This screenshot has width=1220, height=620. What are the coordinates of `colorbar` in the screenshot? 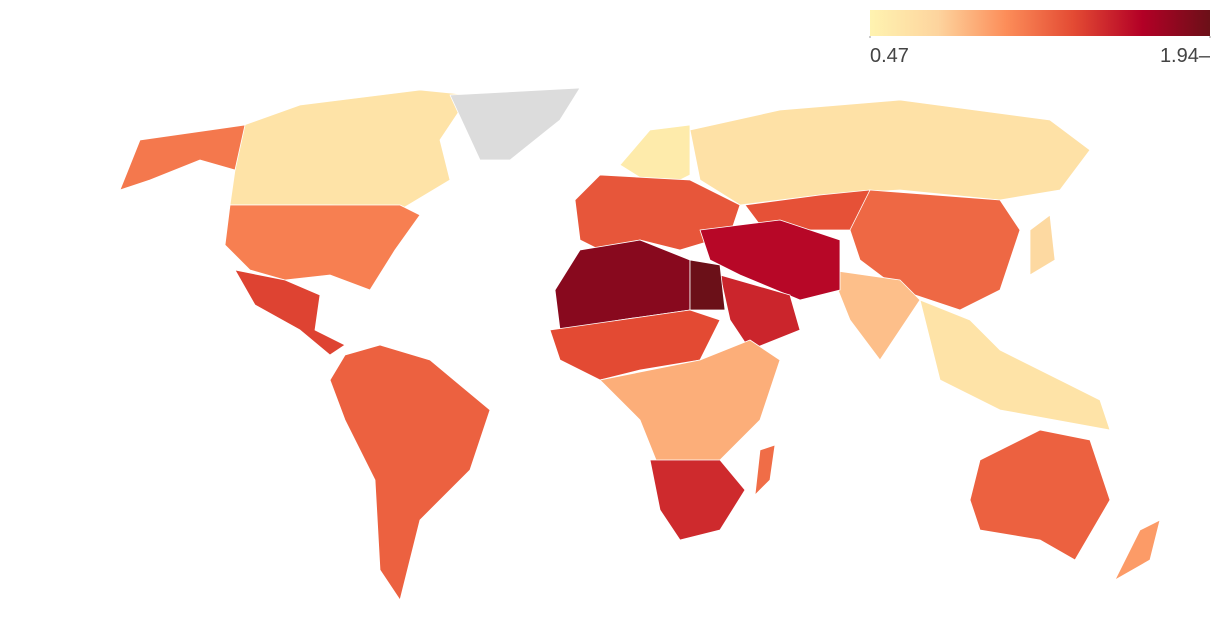 It's located at (1040, 23).